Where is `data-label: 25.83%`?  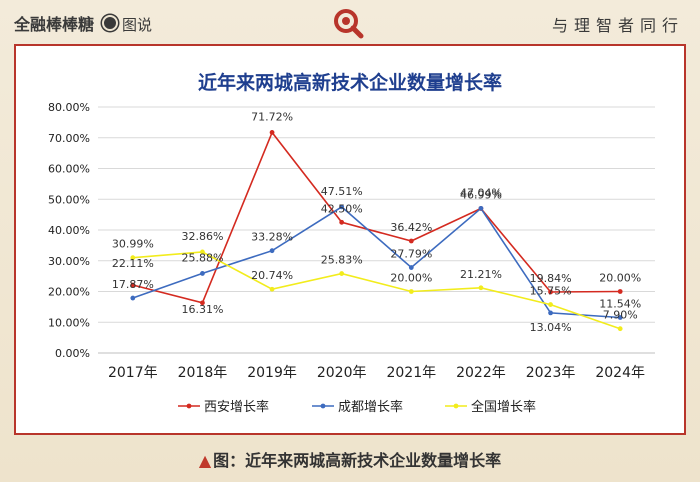
data-label: 25.83% is located at coordinates (342, 260).